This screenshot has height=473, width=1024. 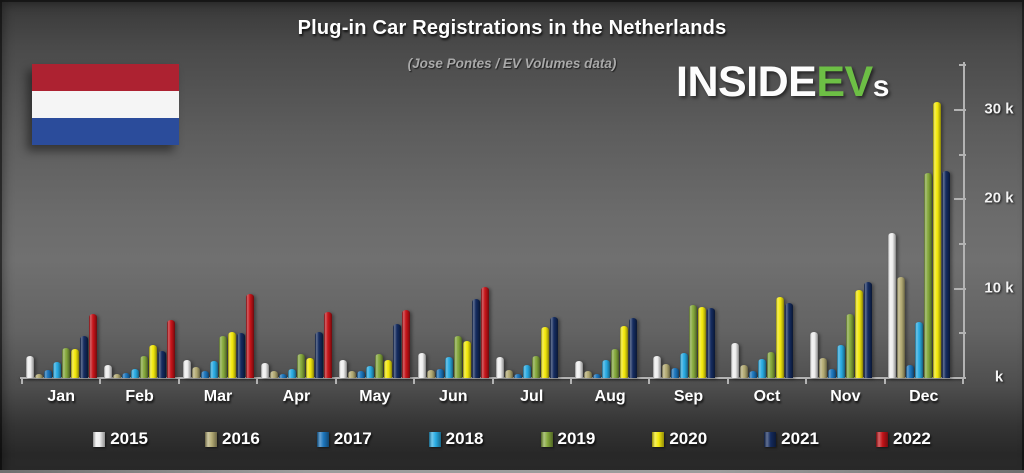 I want to click on legend-item-2021: 2021, so click(x=791, y=439).